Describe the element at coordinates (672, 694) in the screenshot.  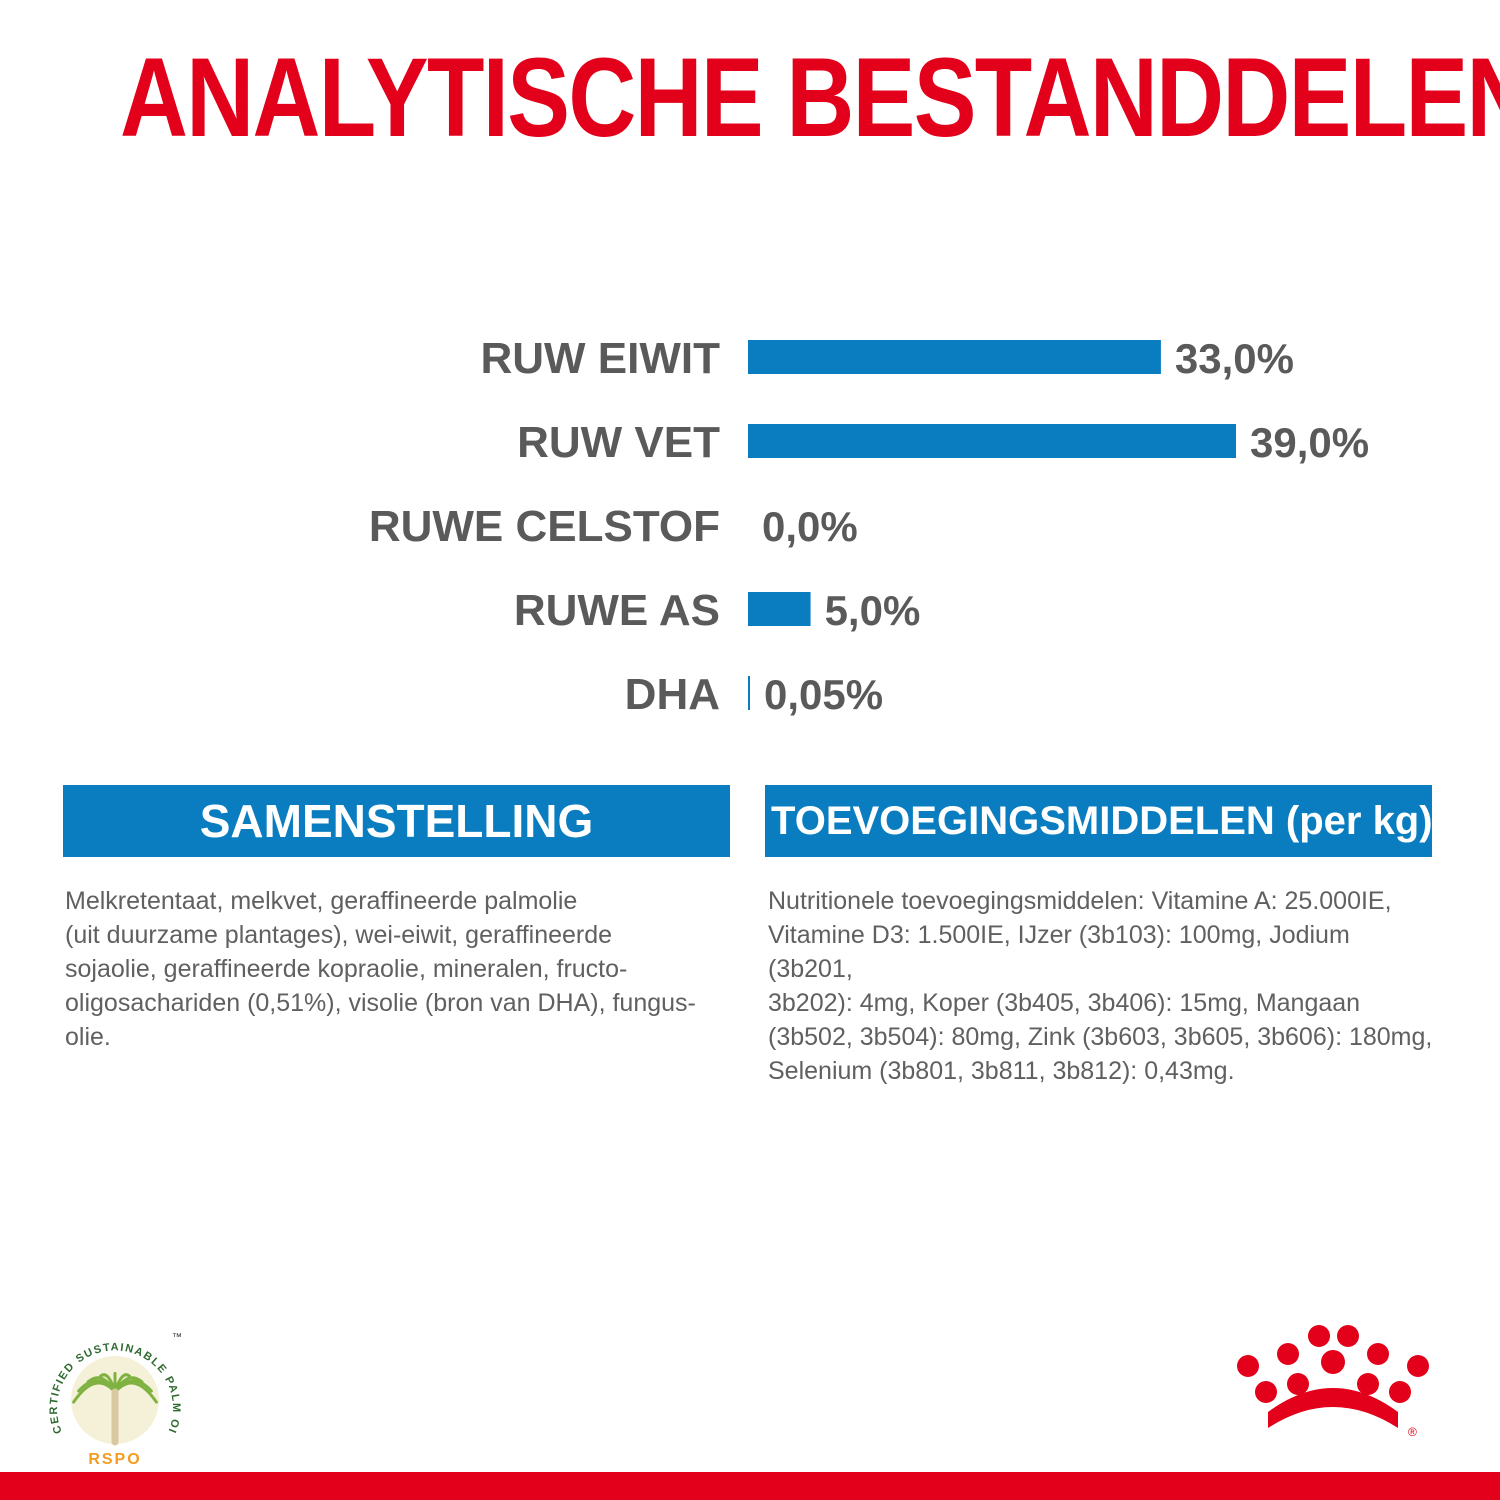
I see `category-label: DHA` at that location.